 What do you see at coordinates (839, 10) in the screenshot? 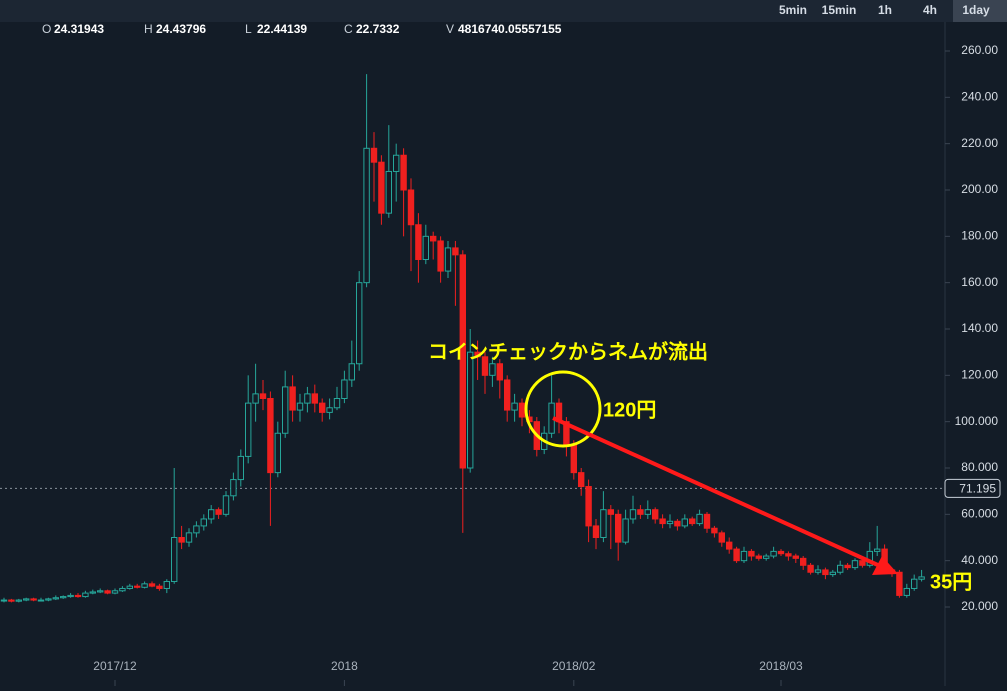
I see `timeframe-button: 15min` at bounding box center [839, 10].